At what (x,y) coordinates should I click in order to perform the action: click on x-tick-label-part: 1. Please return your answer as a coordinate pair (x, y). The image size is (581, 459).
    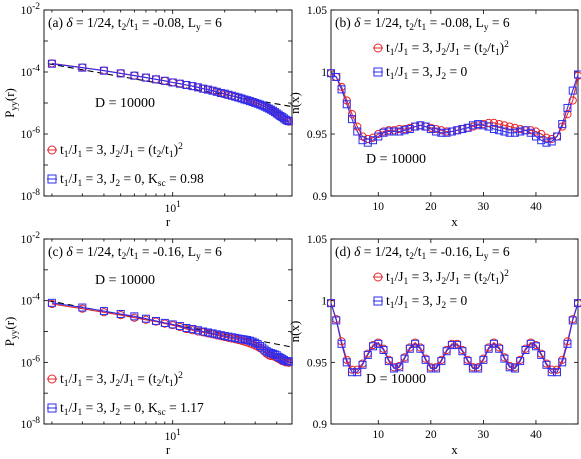
    Looking at the image, I should click on (178, 205).